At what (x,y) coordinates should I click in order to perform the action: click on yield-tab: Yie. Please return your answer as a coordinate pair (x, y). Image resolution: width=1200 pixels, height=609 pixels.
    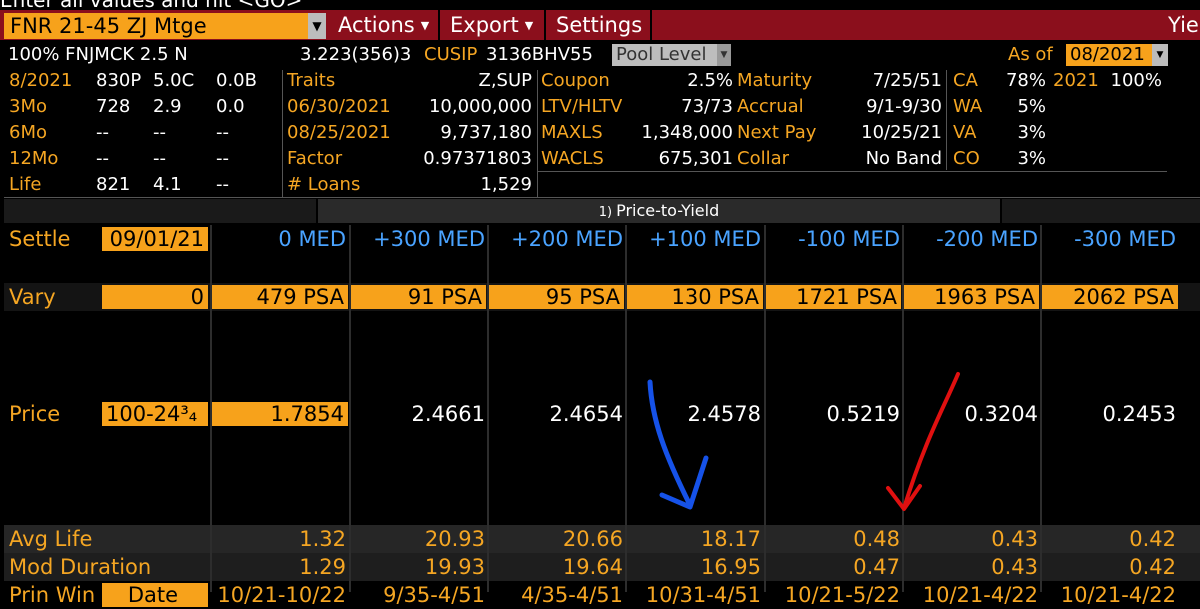
    Looking at the image, I should click on (1183, 25).